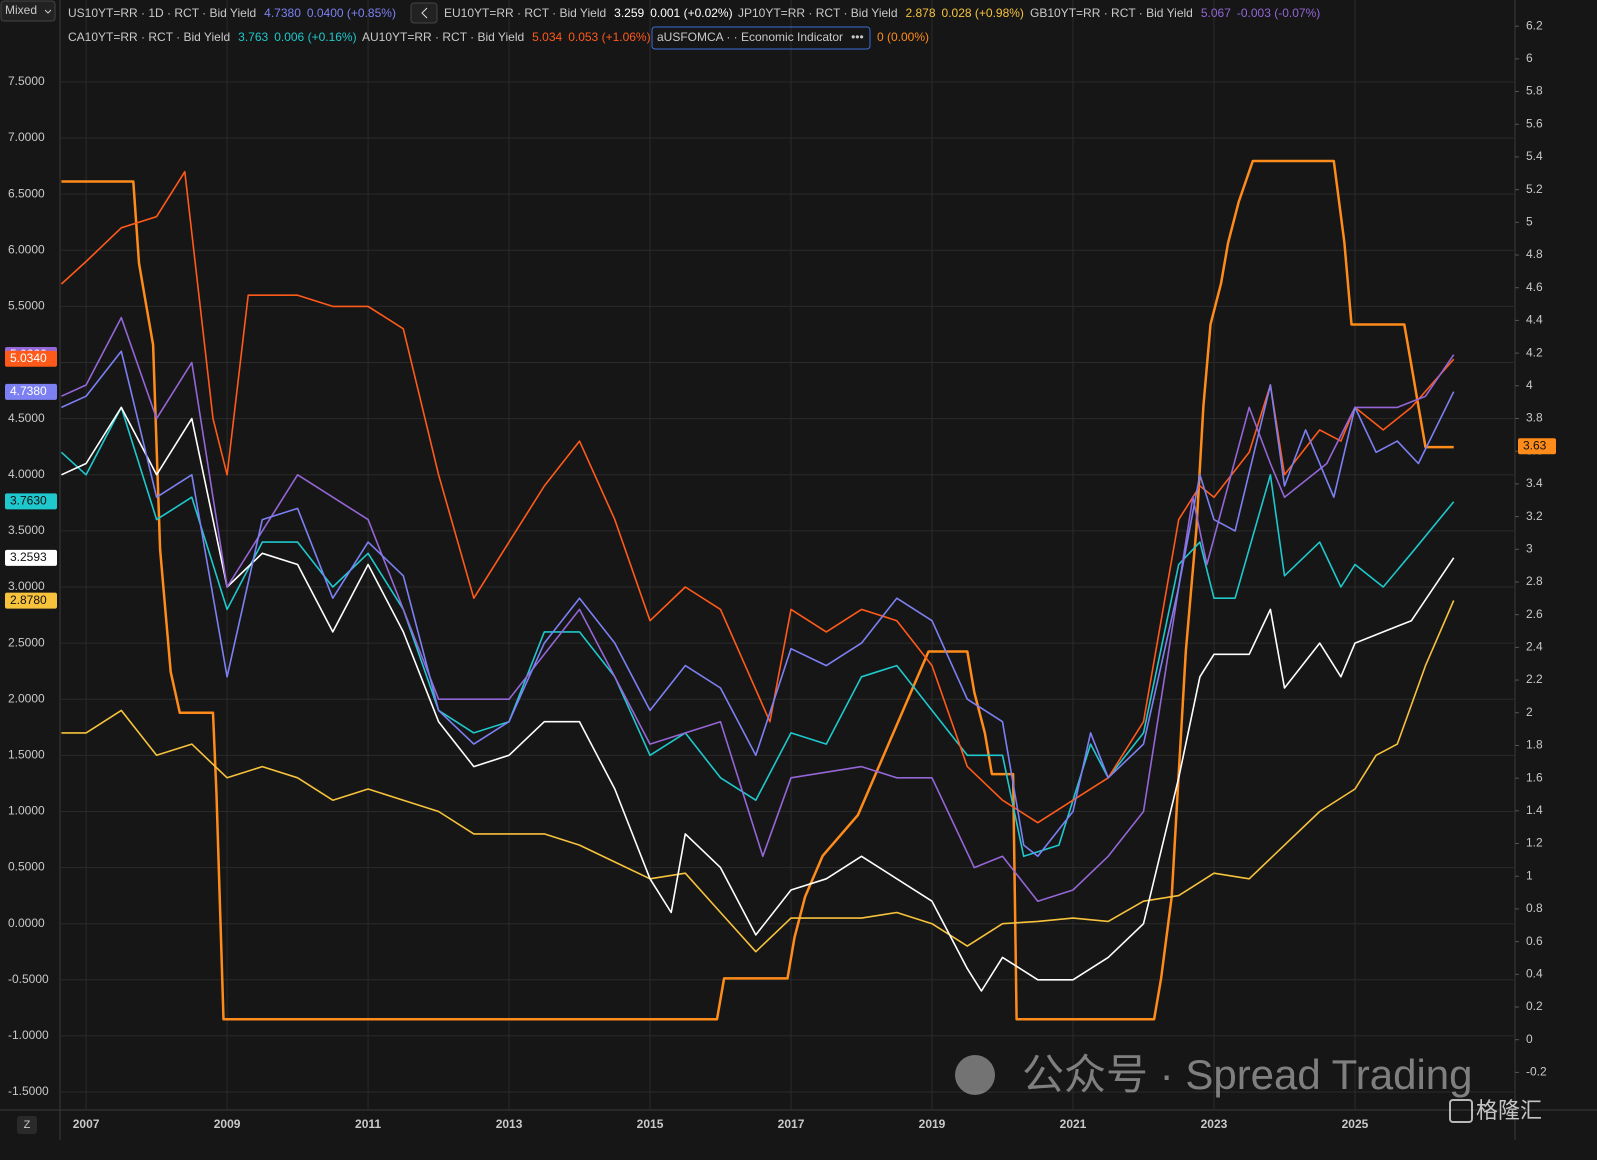 The height and width of the screenshot is (1160, 1597). Describe the element at coordinates (932, 1124) in the screenshot. I see `x-tick-label: 2019` at that location.